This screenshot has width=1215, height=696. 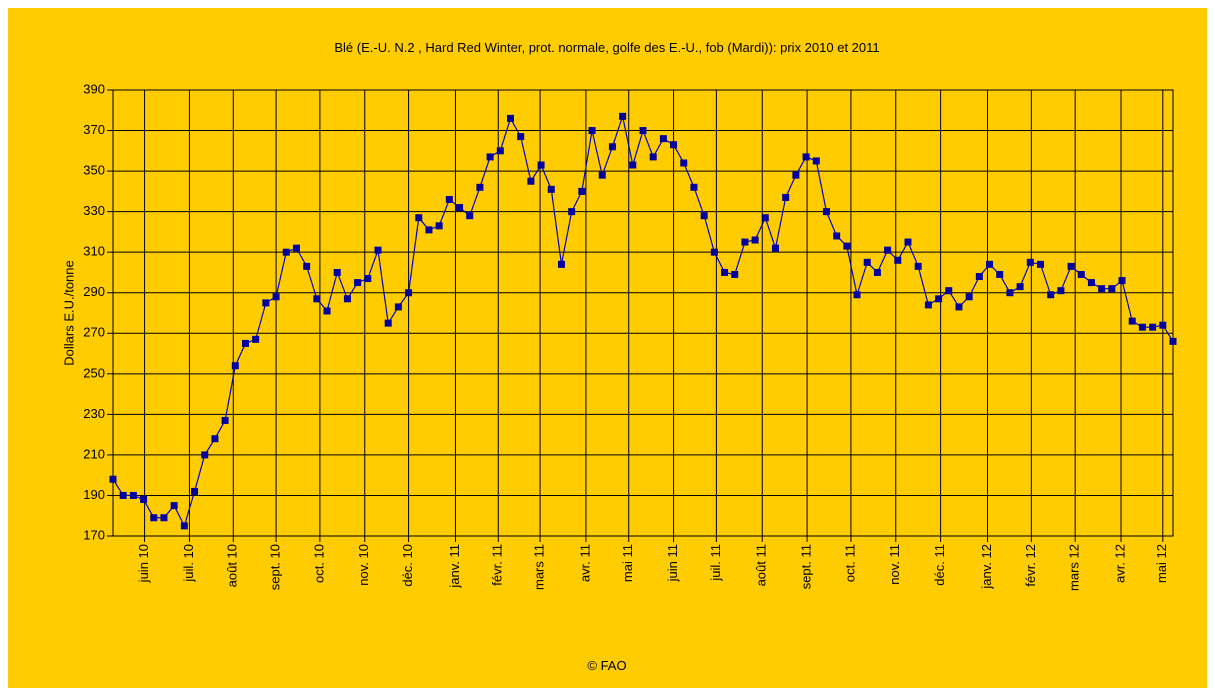 I want to click on x-tick-label: déc. 10, so click(x=407, y=565).